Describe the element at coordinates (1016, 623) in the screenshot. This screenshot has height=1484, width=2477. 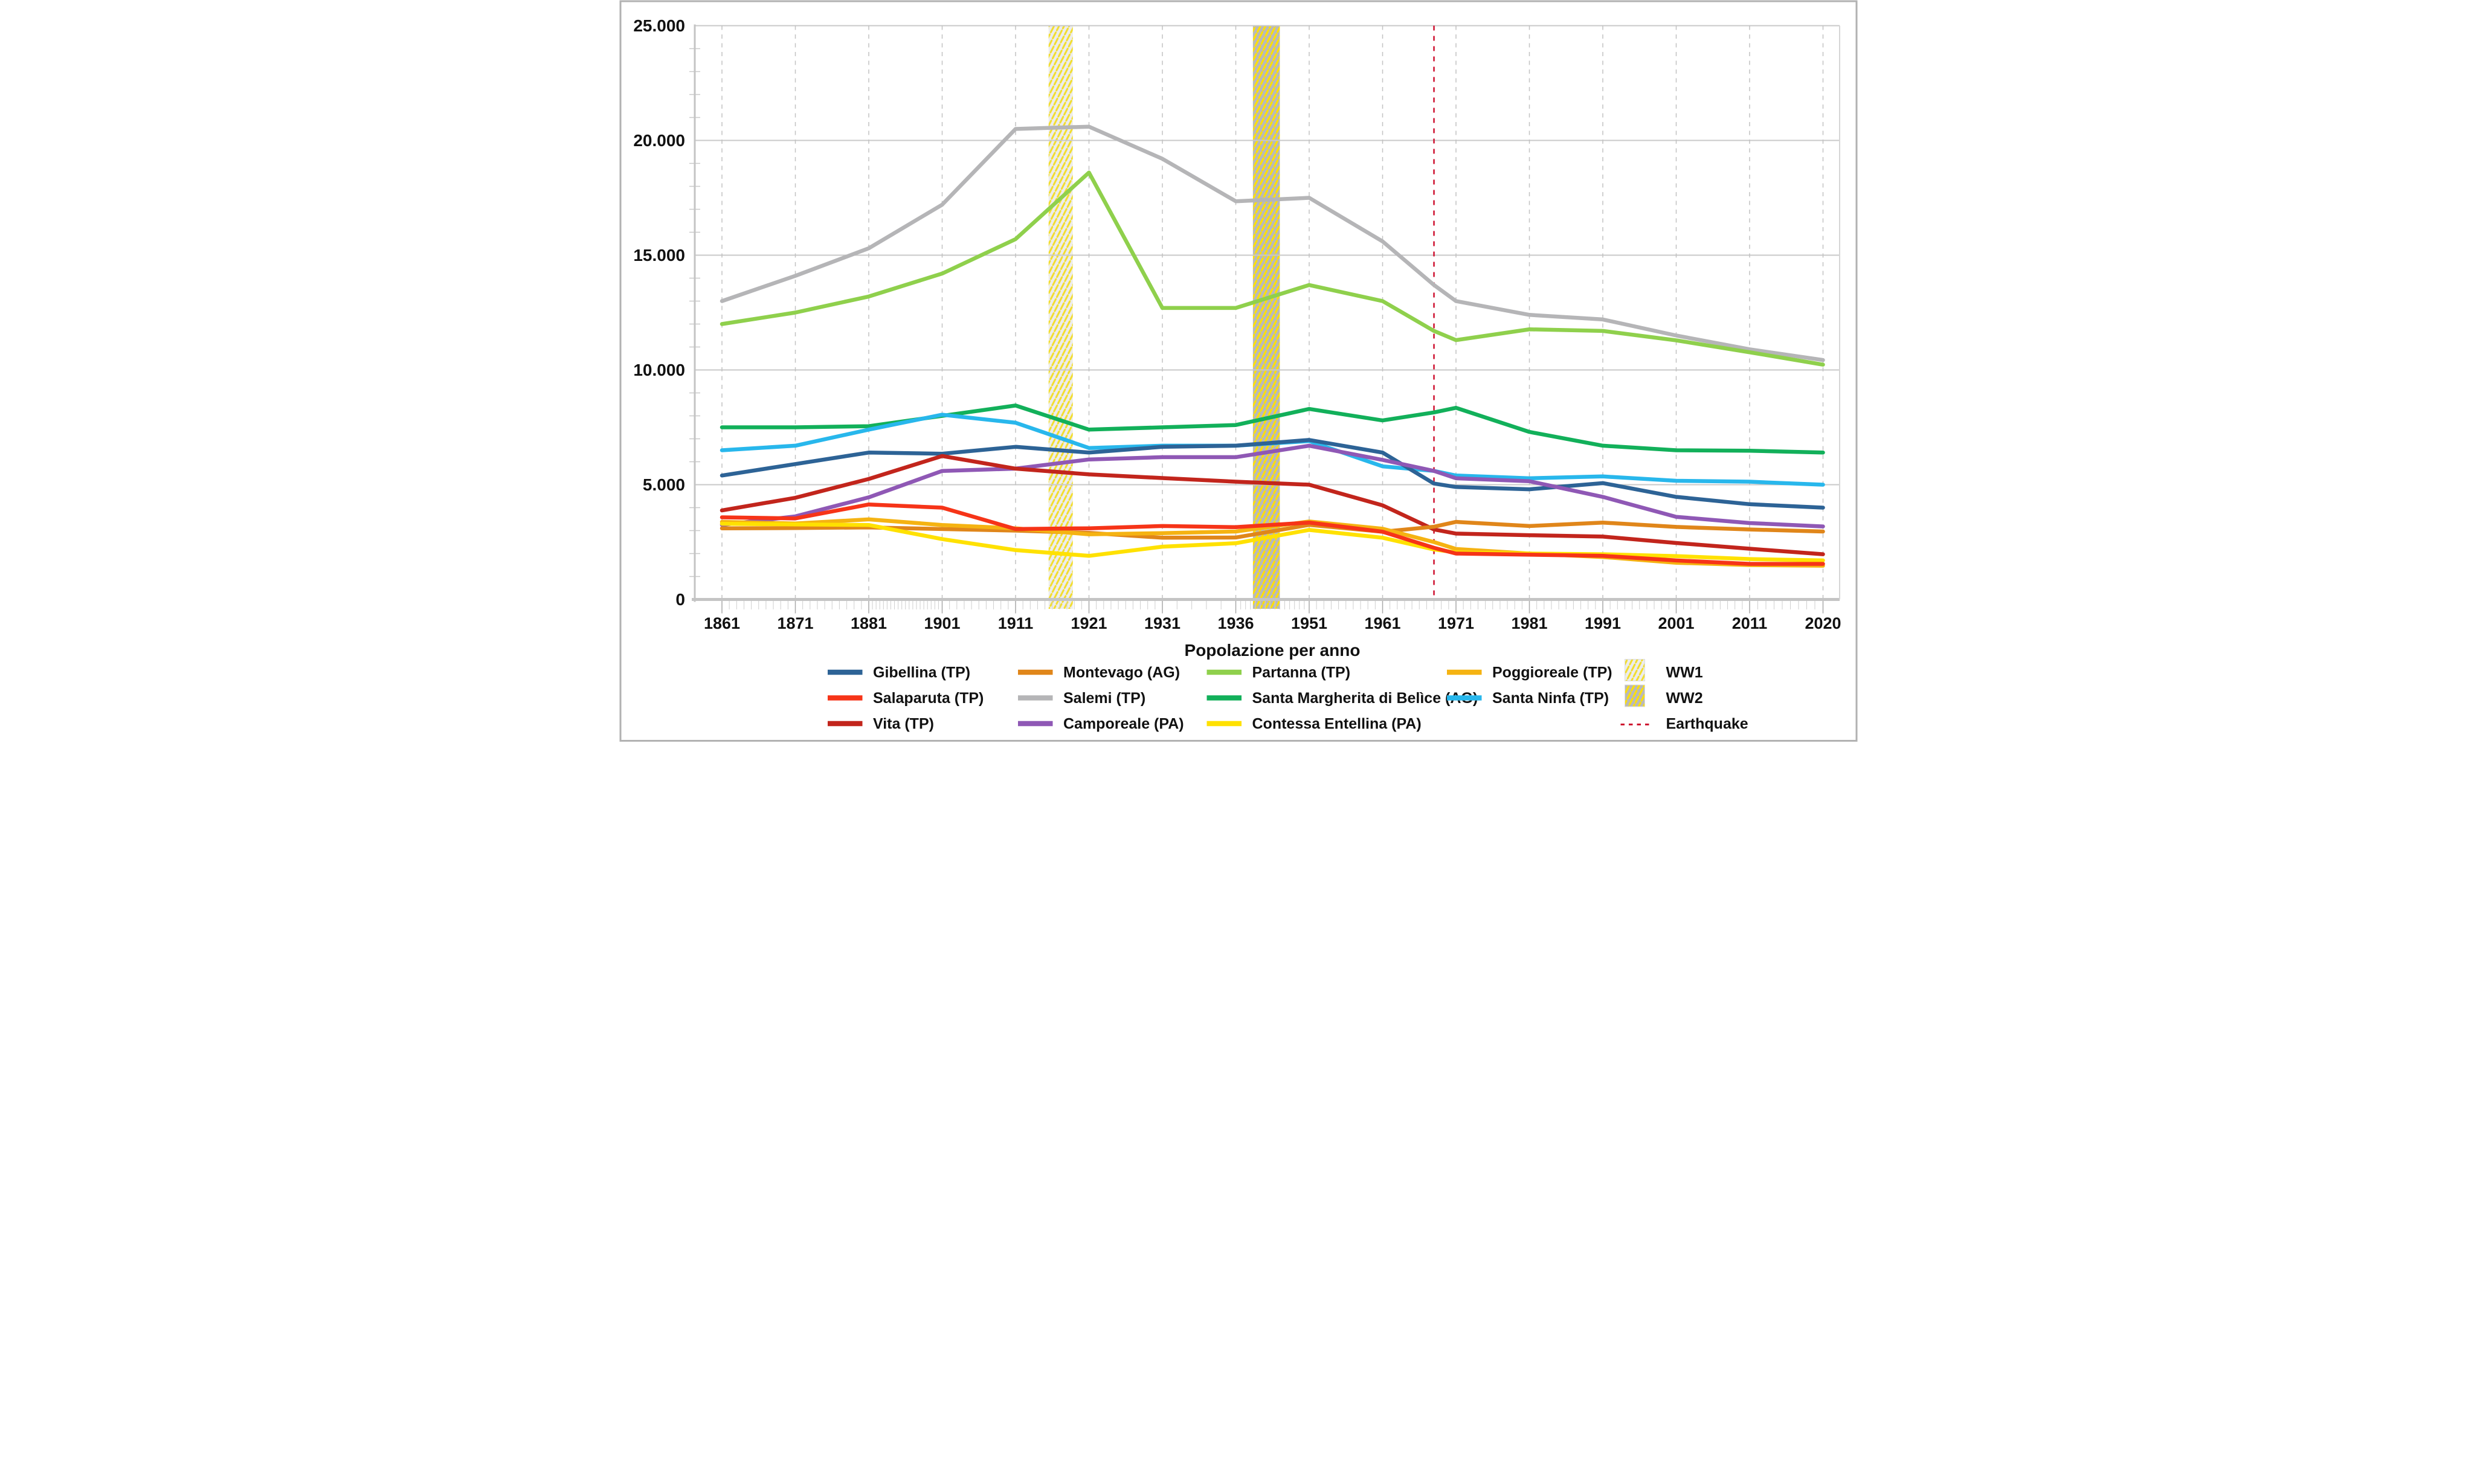
I see `x-tick-label-1911: 1911` at that location.